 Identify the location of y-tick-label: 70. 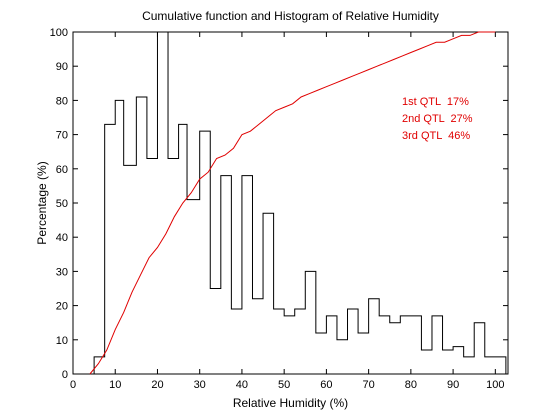
(62, 136).